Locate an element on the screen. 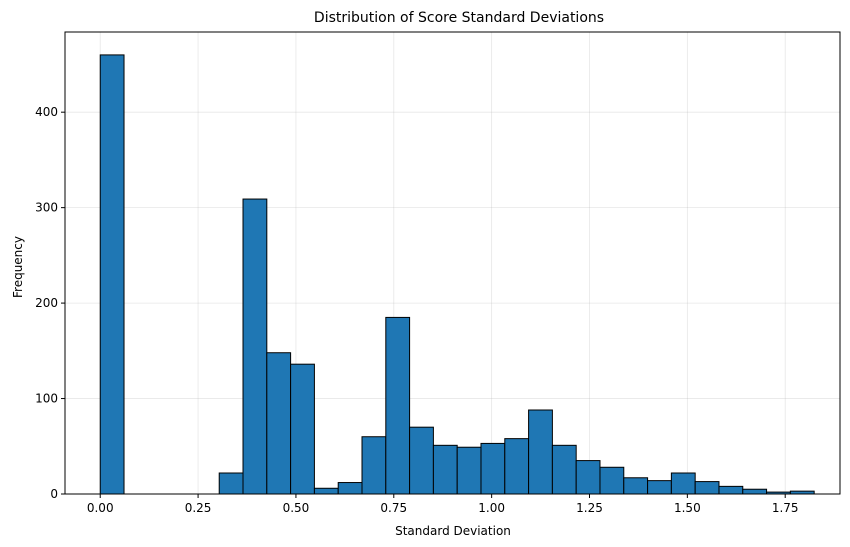 The image size is (850, 547). y-tick-label: 200 is located at coordinates (46, 303).